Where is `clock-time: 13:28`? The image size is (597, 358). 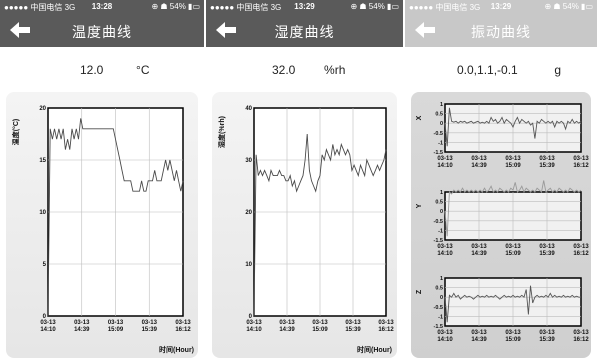 clock-time: 13:28 is located at coordinates (102, 6).